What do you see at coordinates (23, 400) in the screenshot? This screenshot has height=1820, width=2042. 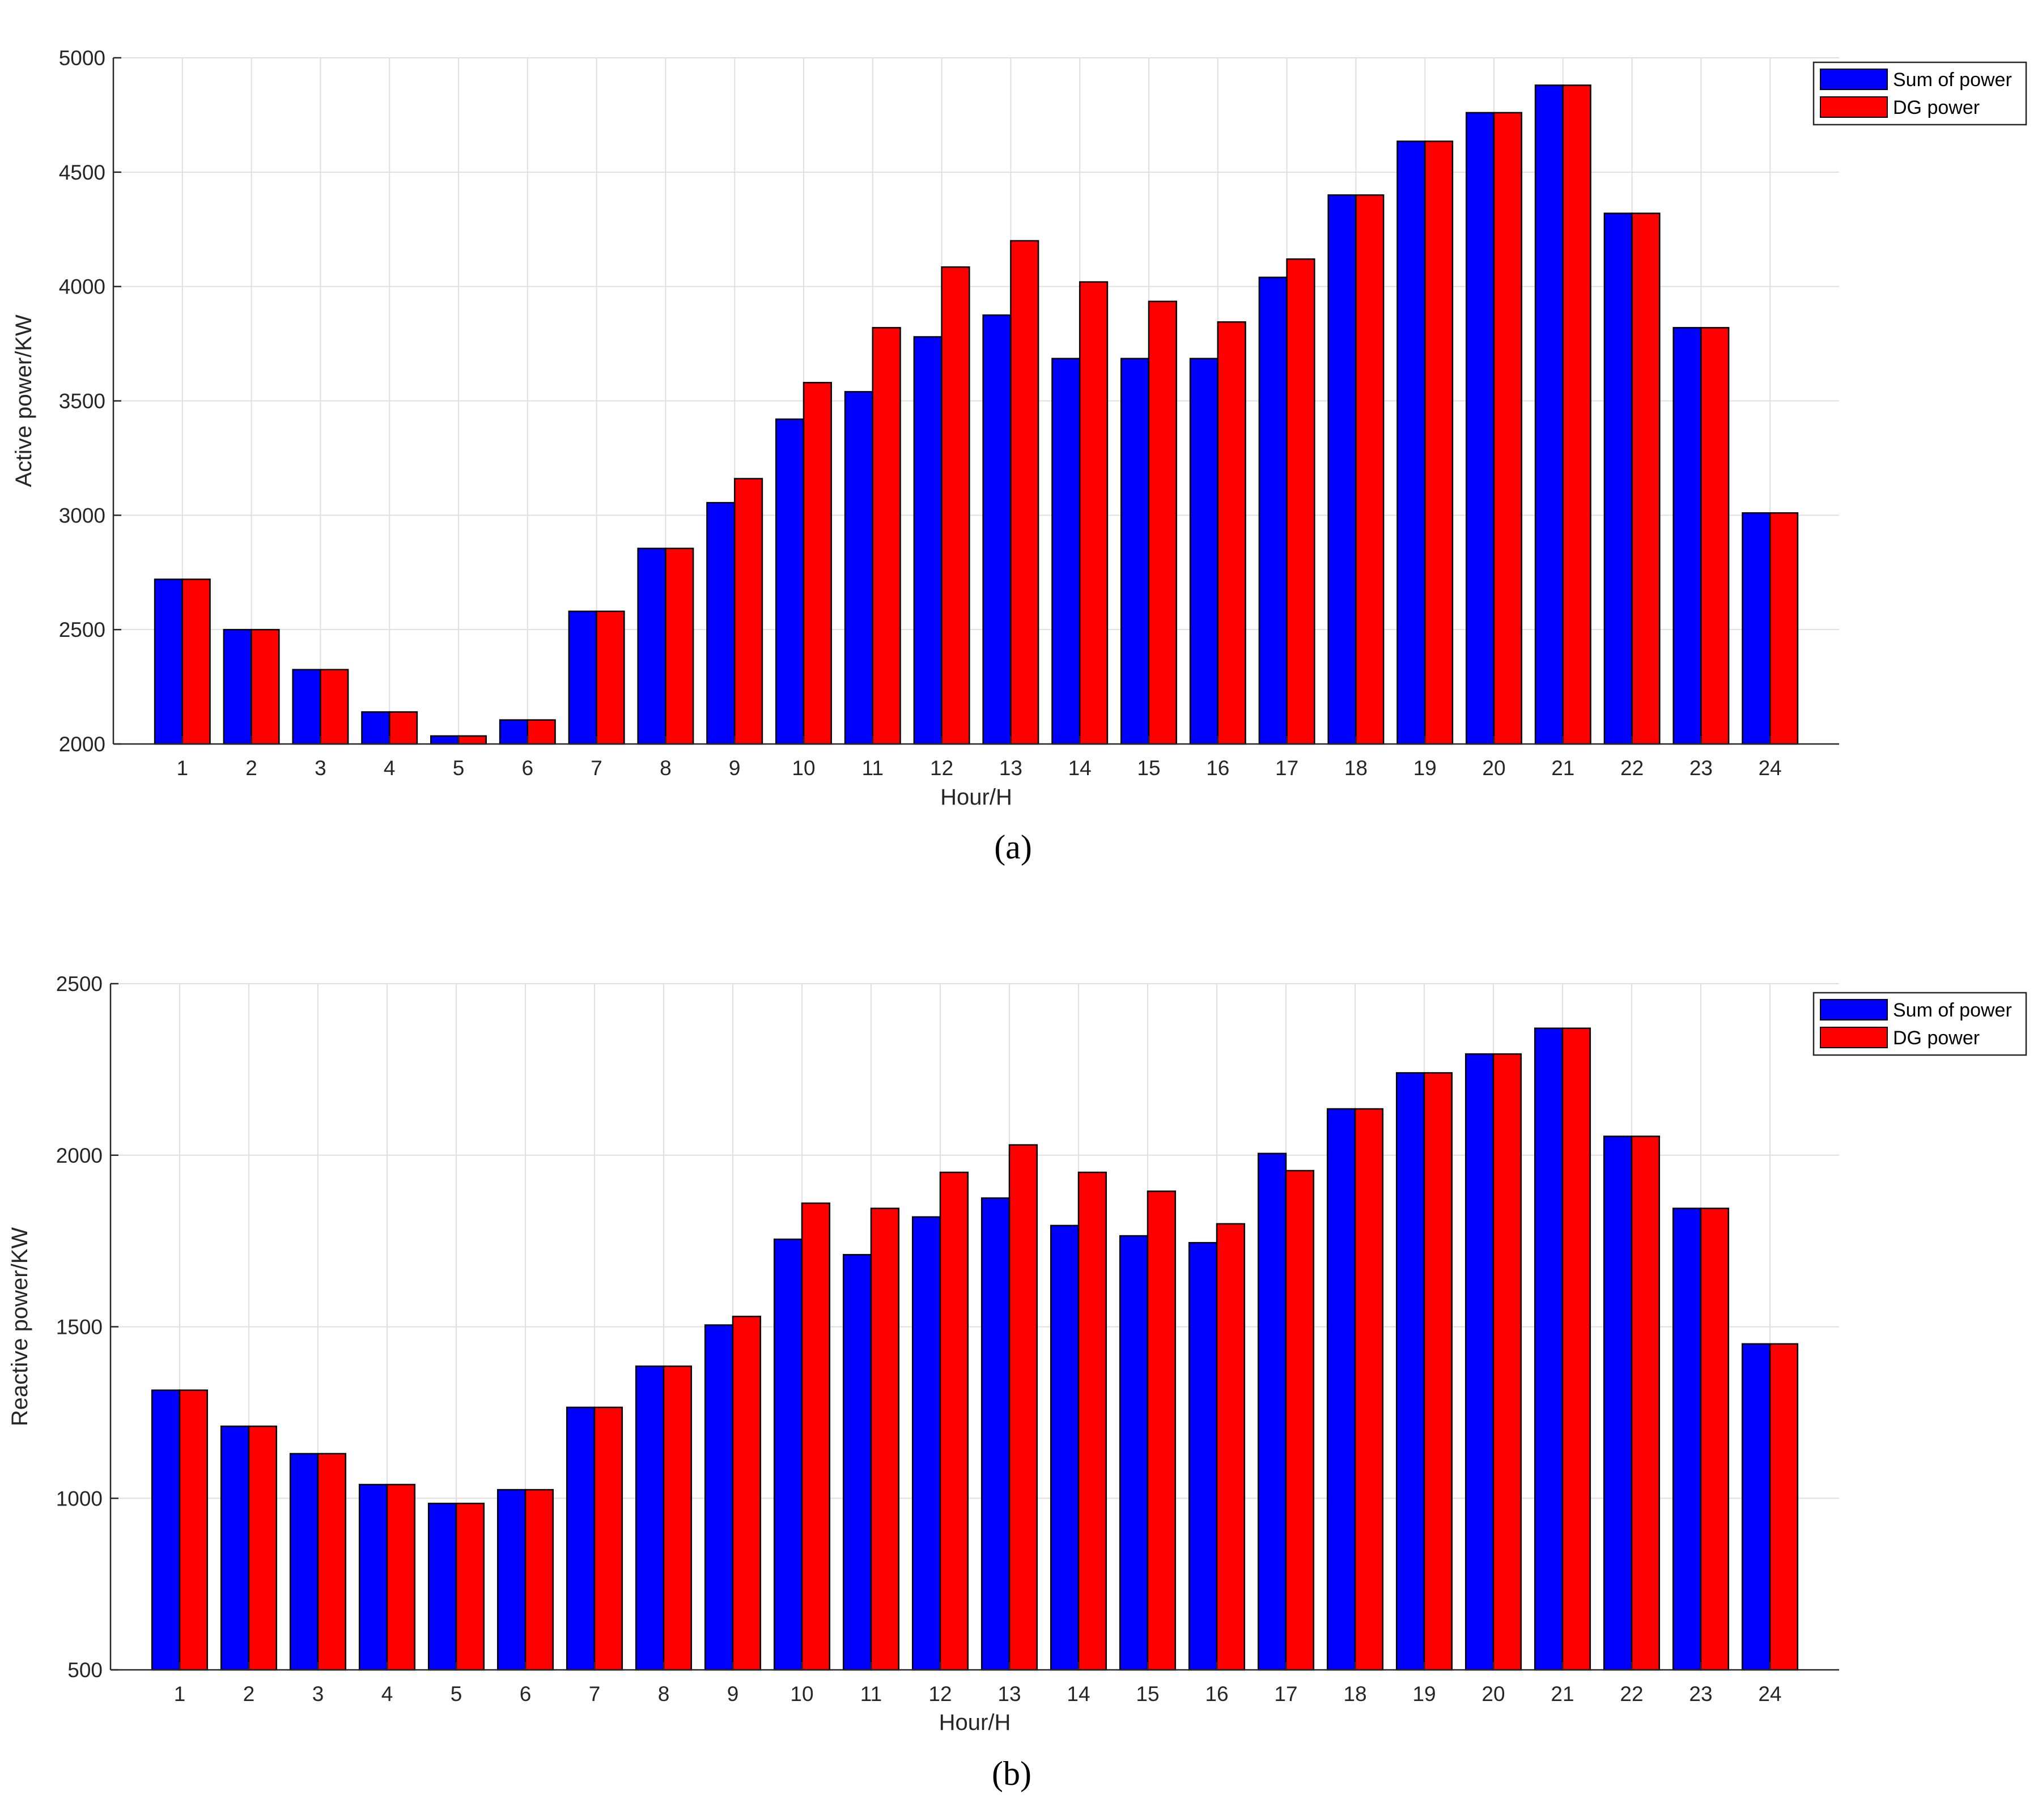 I see `y-axis-label: Active power/KW` at bounding box center [23, 400].